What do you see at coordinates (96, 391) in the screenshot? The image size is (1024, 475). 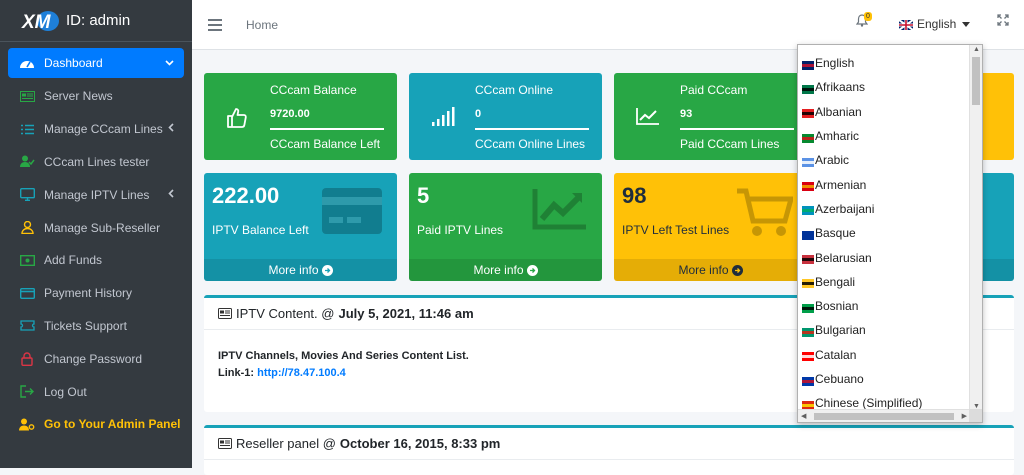 I see `sidebar-item-log-out: Log Out` at bounding box center [96, 391].